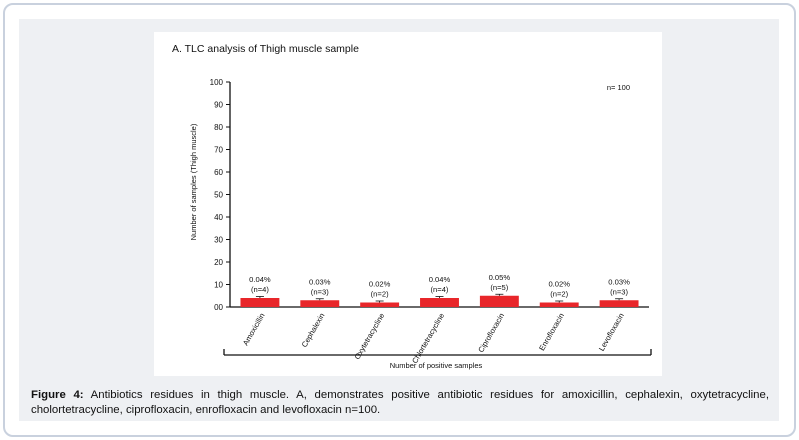 The image size is (799, 440). I want to click on x-tick-label: Cephalexin, so click(313, 330).